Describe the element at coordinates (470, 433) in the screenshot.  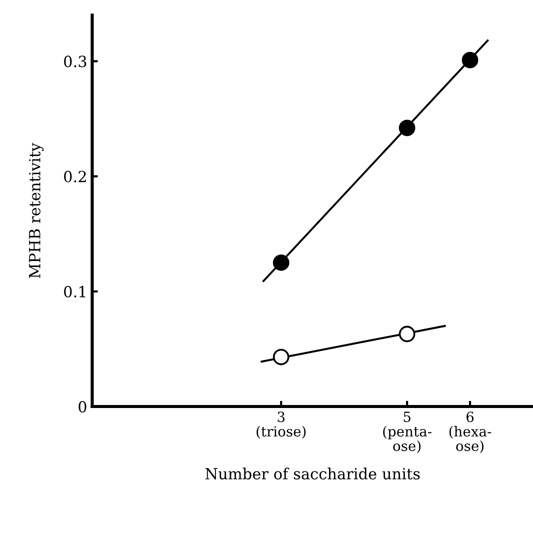
I see `x-tick-label: 6 (hexa- ose)` at that location.